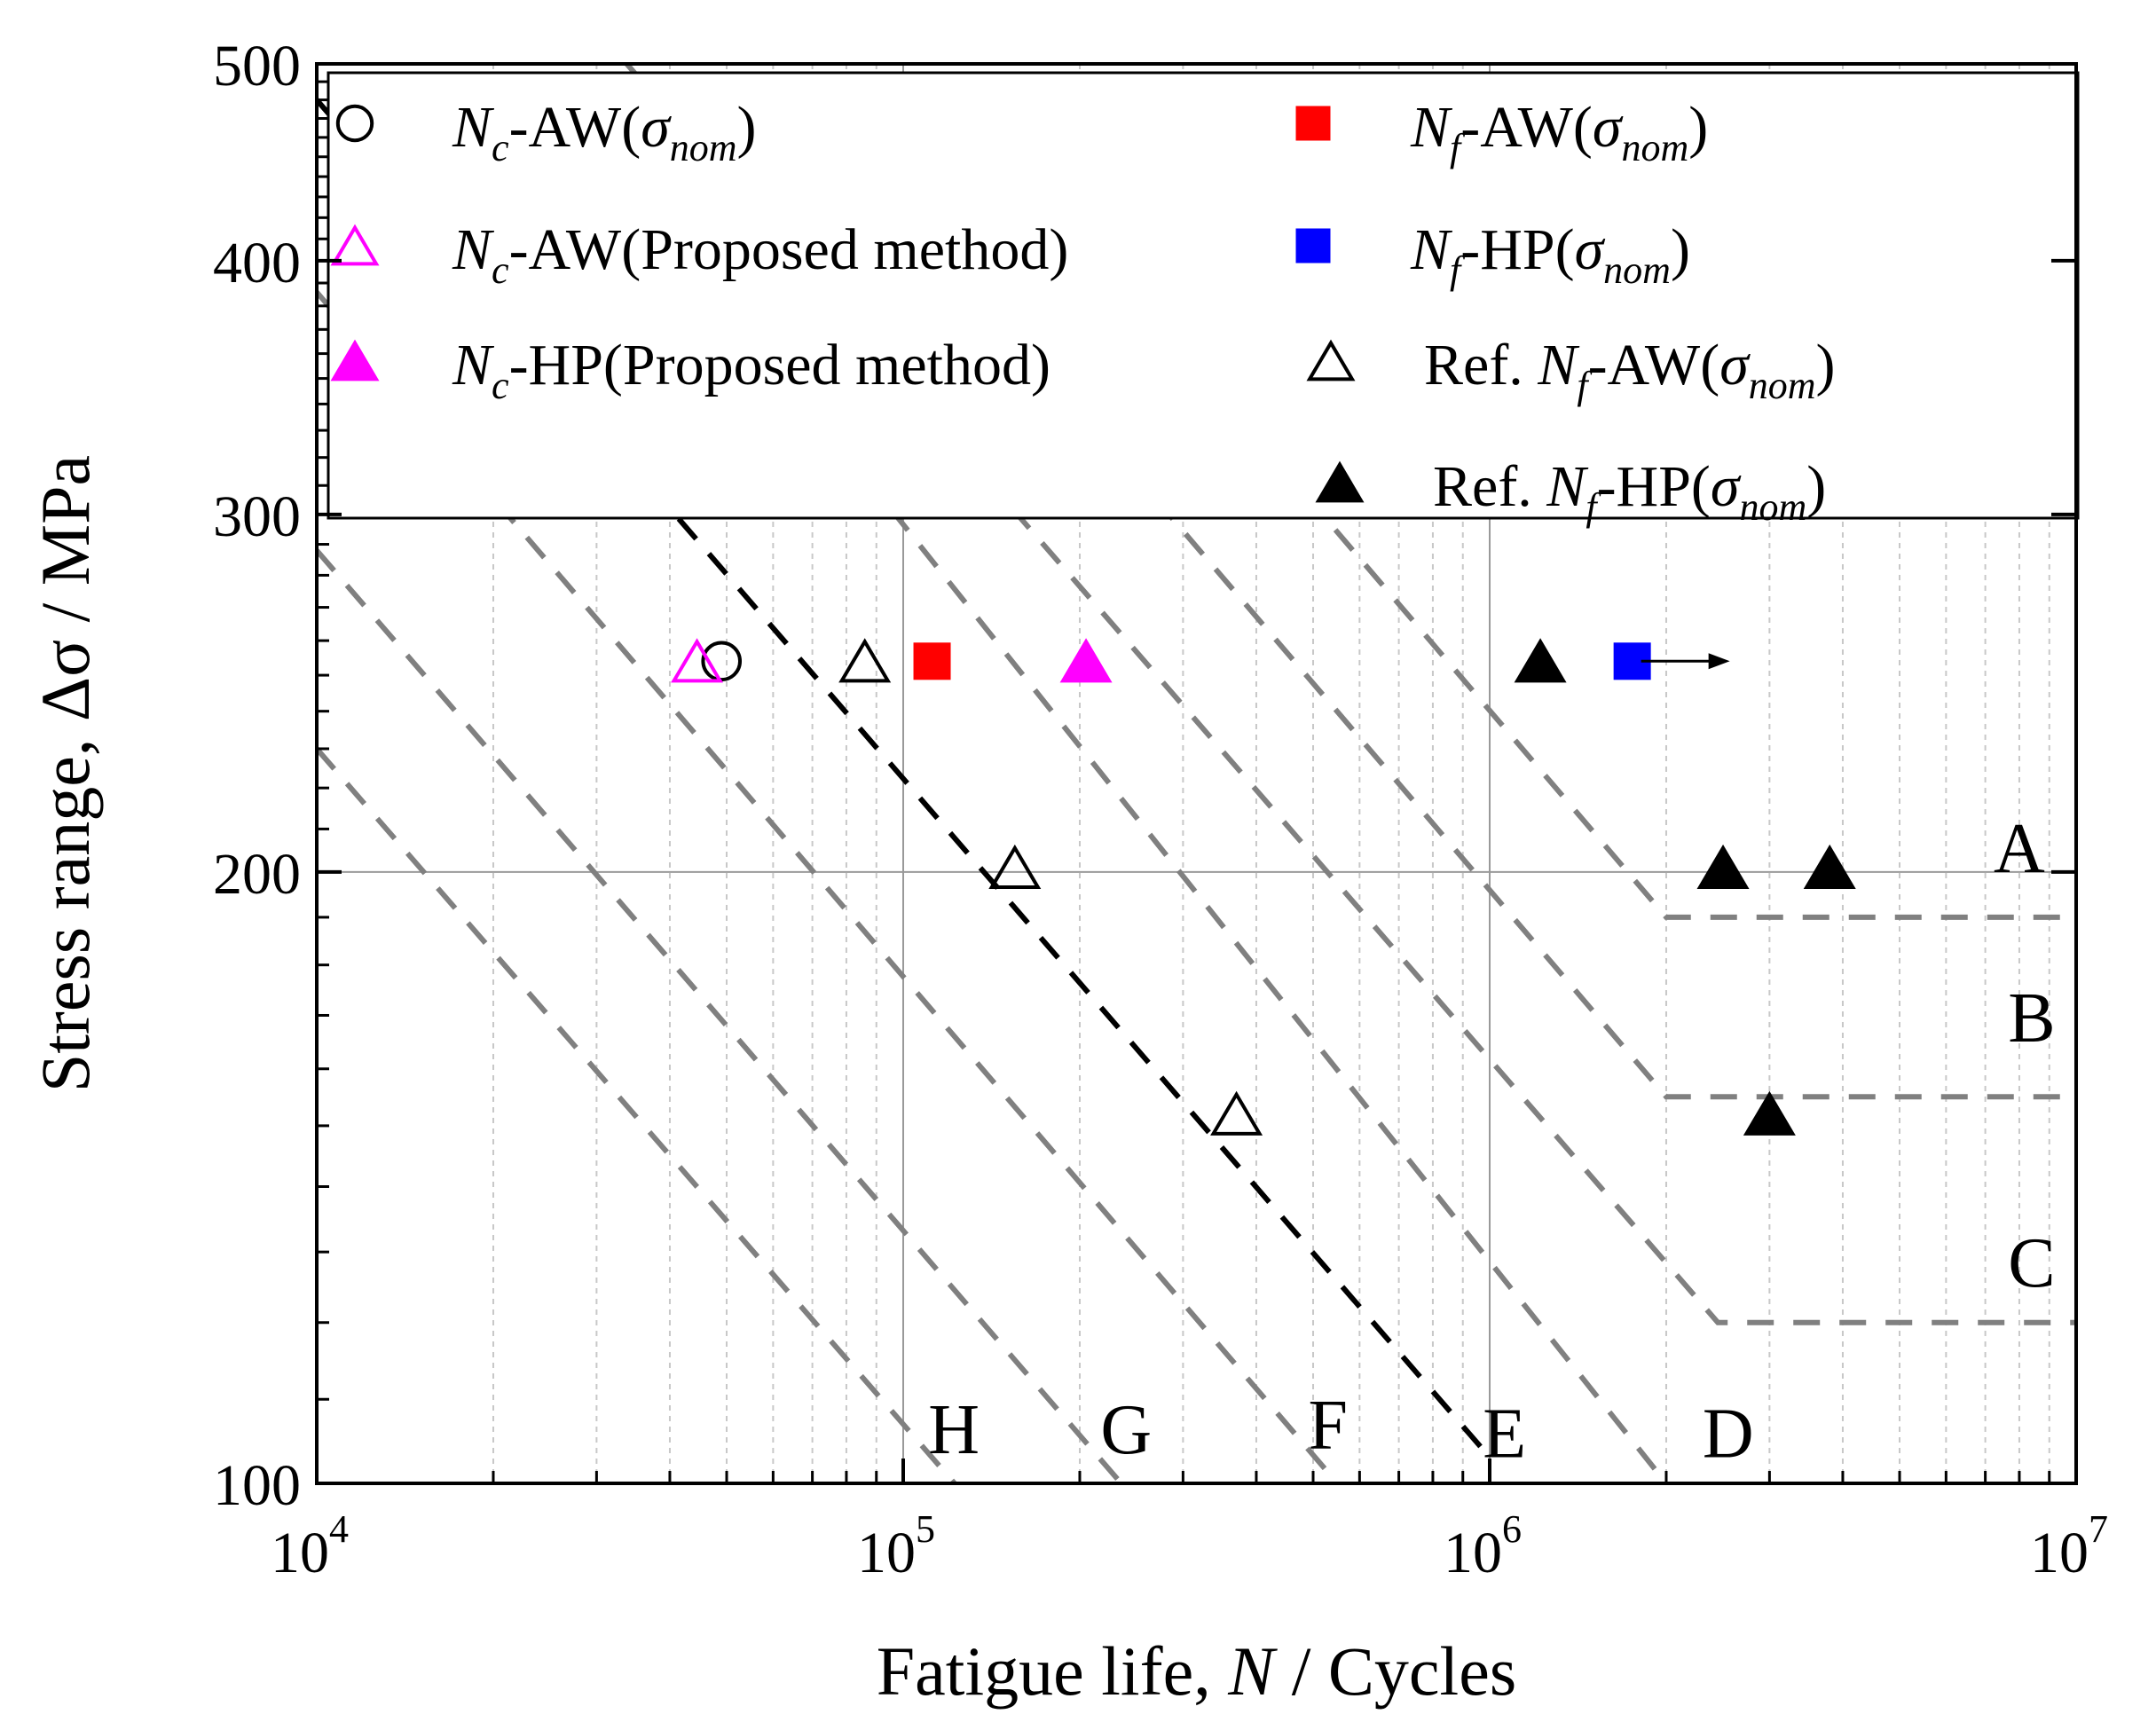 The image size is (2156, 1722). I want to click on legend-mid: -AW(Proposed method), so click(789, 249).